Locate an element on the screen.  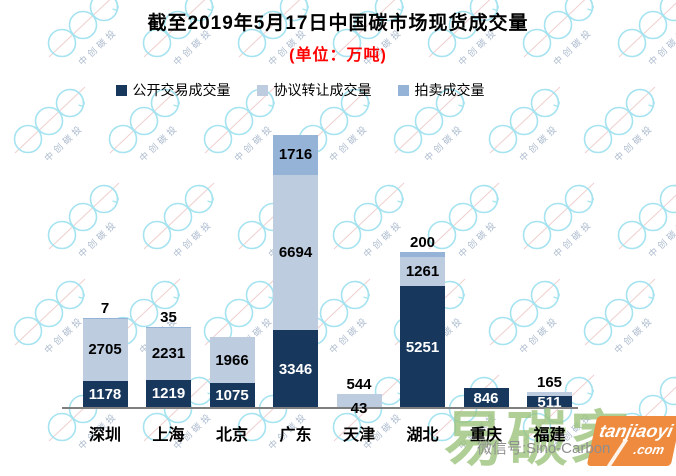
value-label: 6694 is located at coordinates (295, 253).